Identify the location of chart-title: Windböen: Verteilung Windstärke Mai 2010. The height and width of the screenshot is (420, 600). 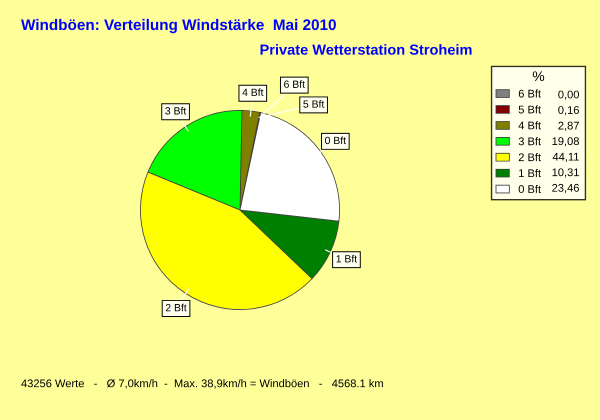
(178, 26).